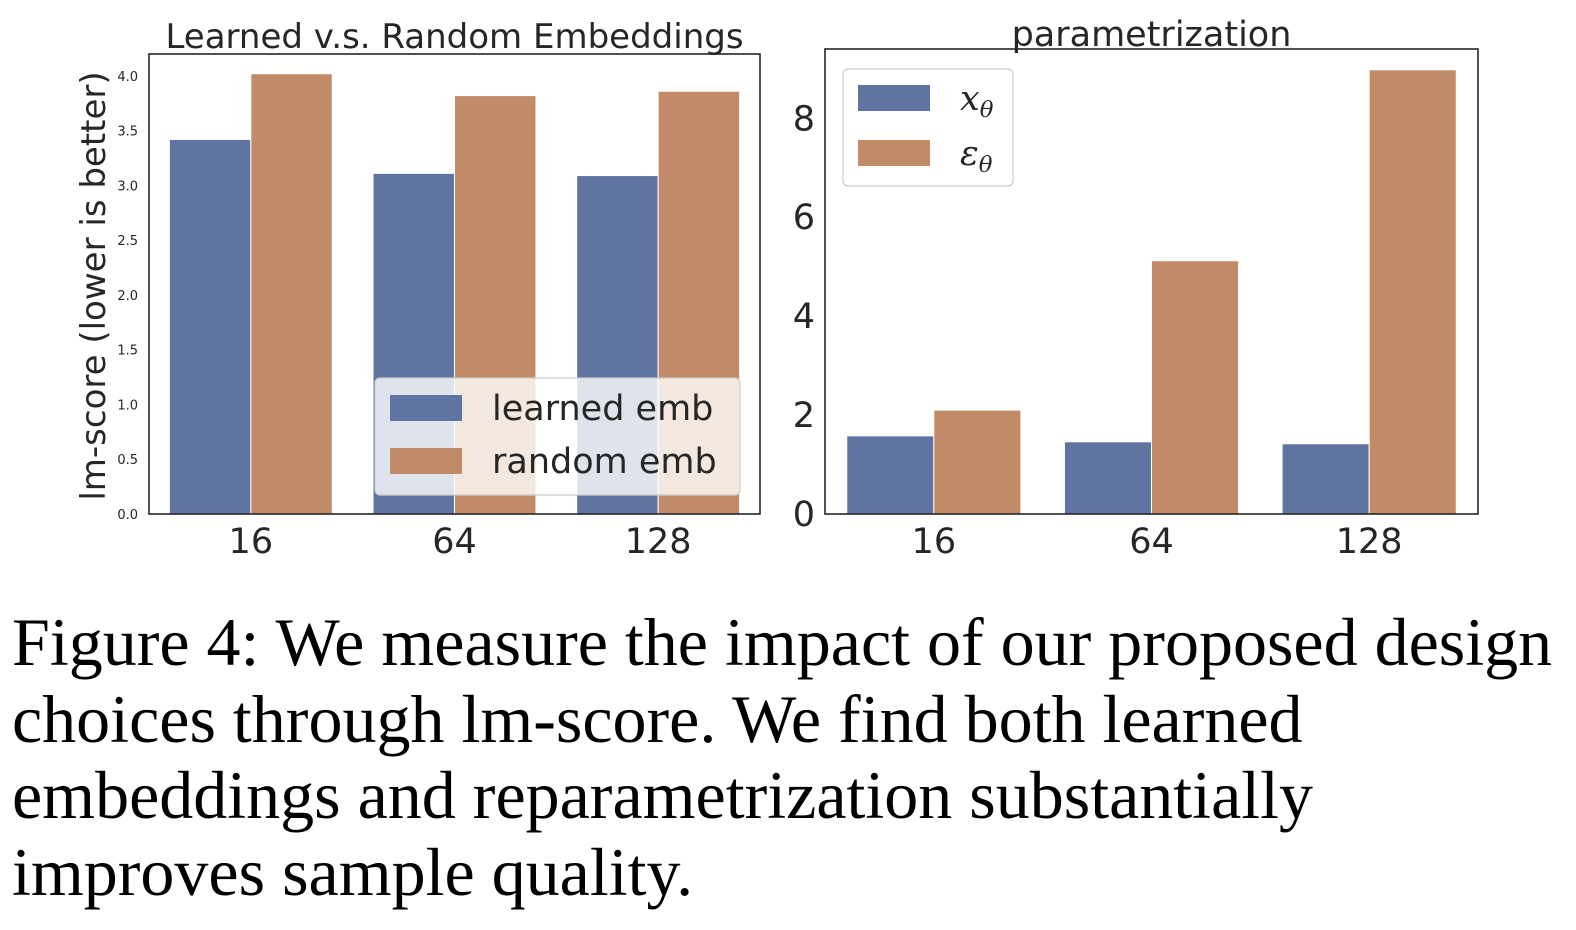  I want to click on legend-label: εθ, so click(976, 156).